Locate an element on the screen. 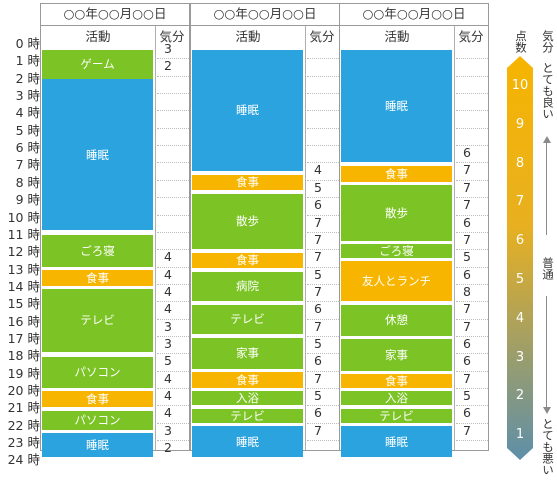 The height and width of the screenshot is (483, 557). hour-label: 9 時 is located at coordinates (27, 200).